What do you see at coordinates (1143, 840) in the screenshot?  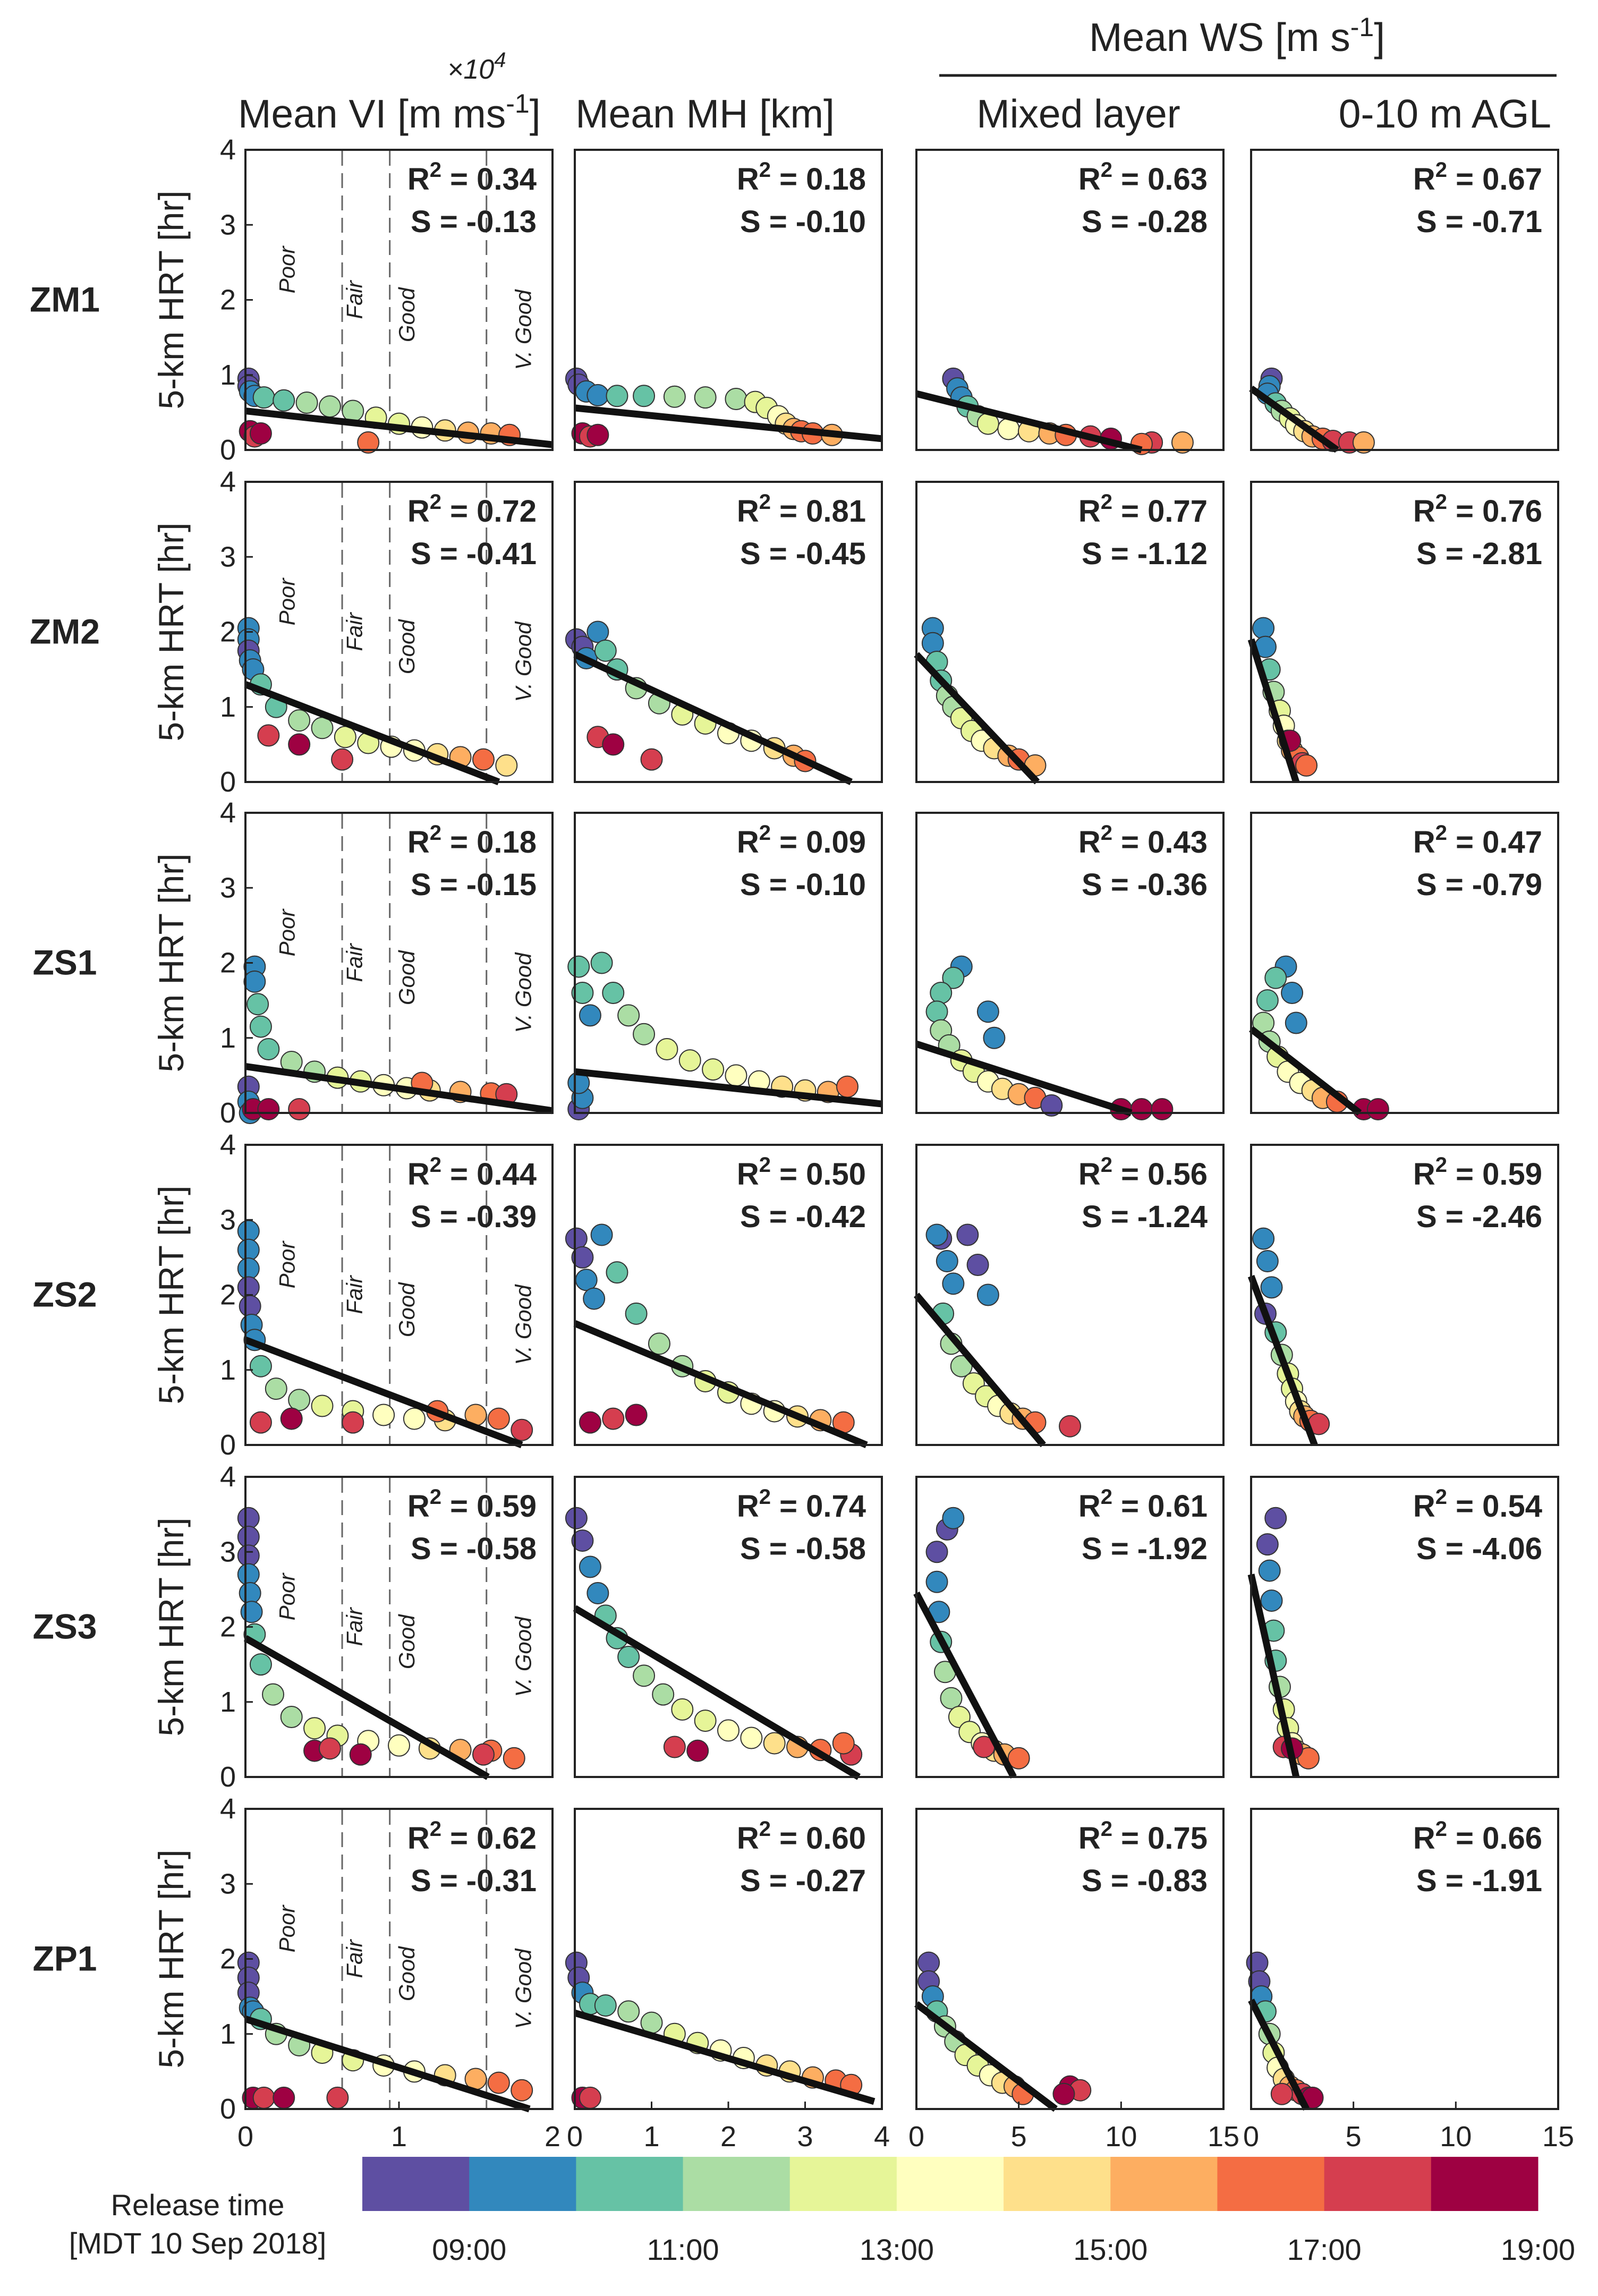 I see `r2-label: R2 = 0.43` at bounding box center [1143, 840].